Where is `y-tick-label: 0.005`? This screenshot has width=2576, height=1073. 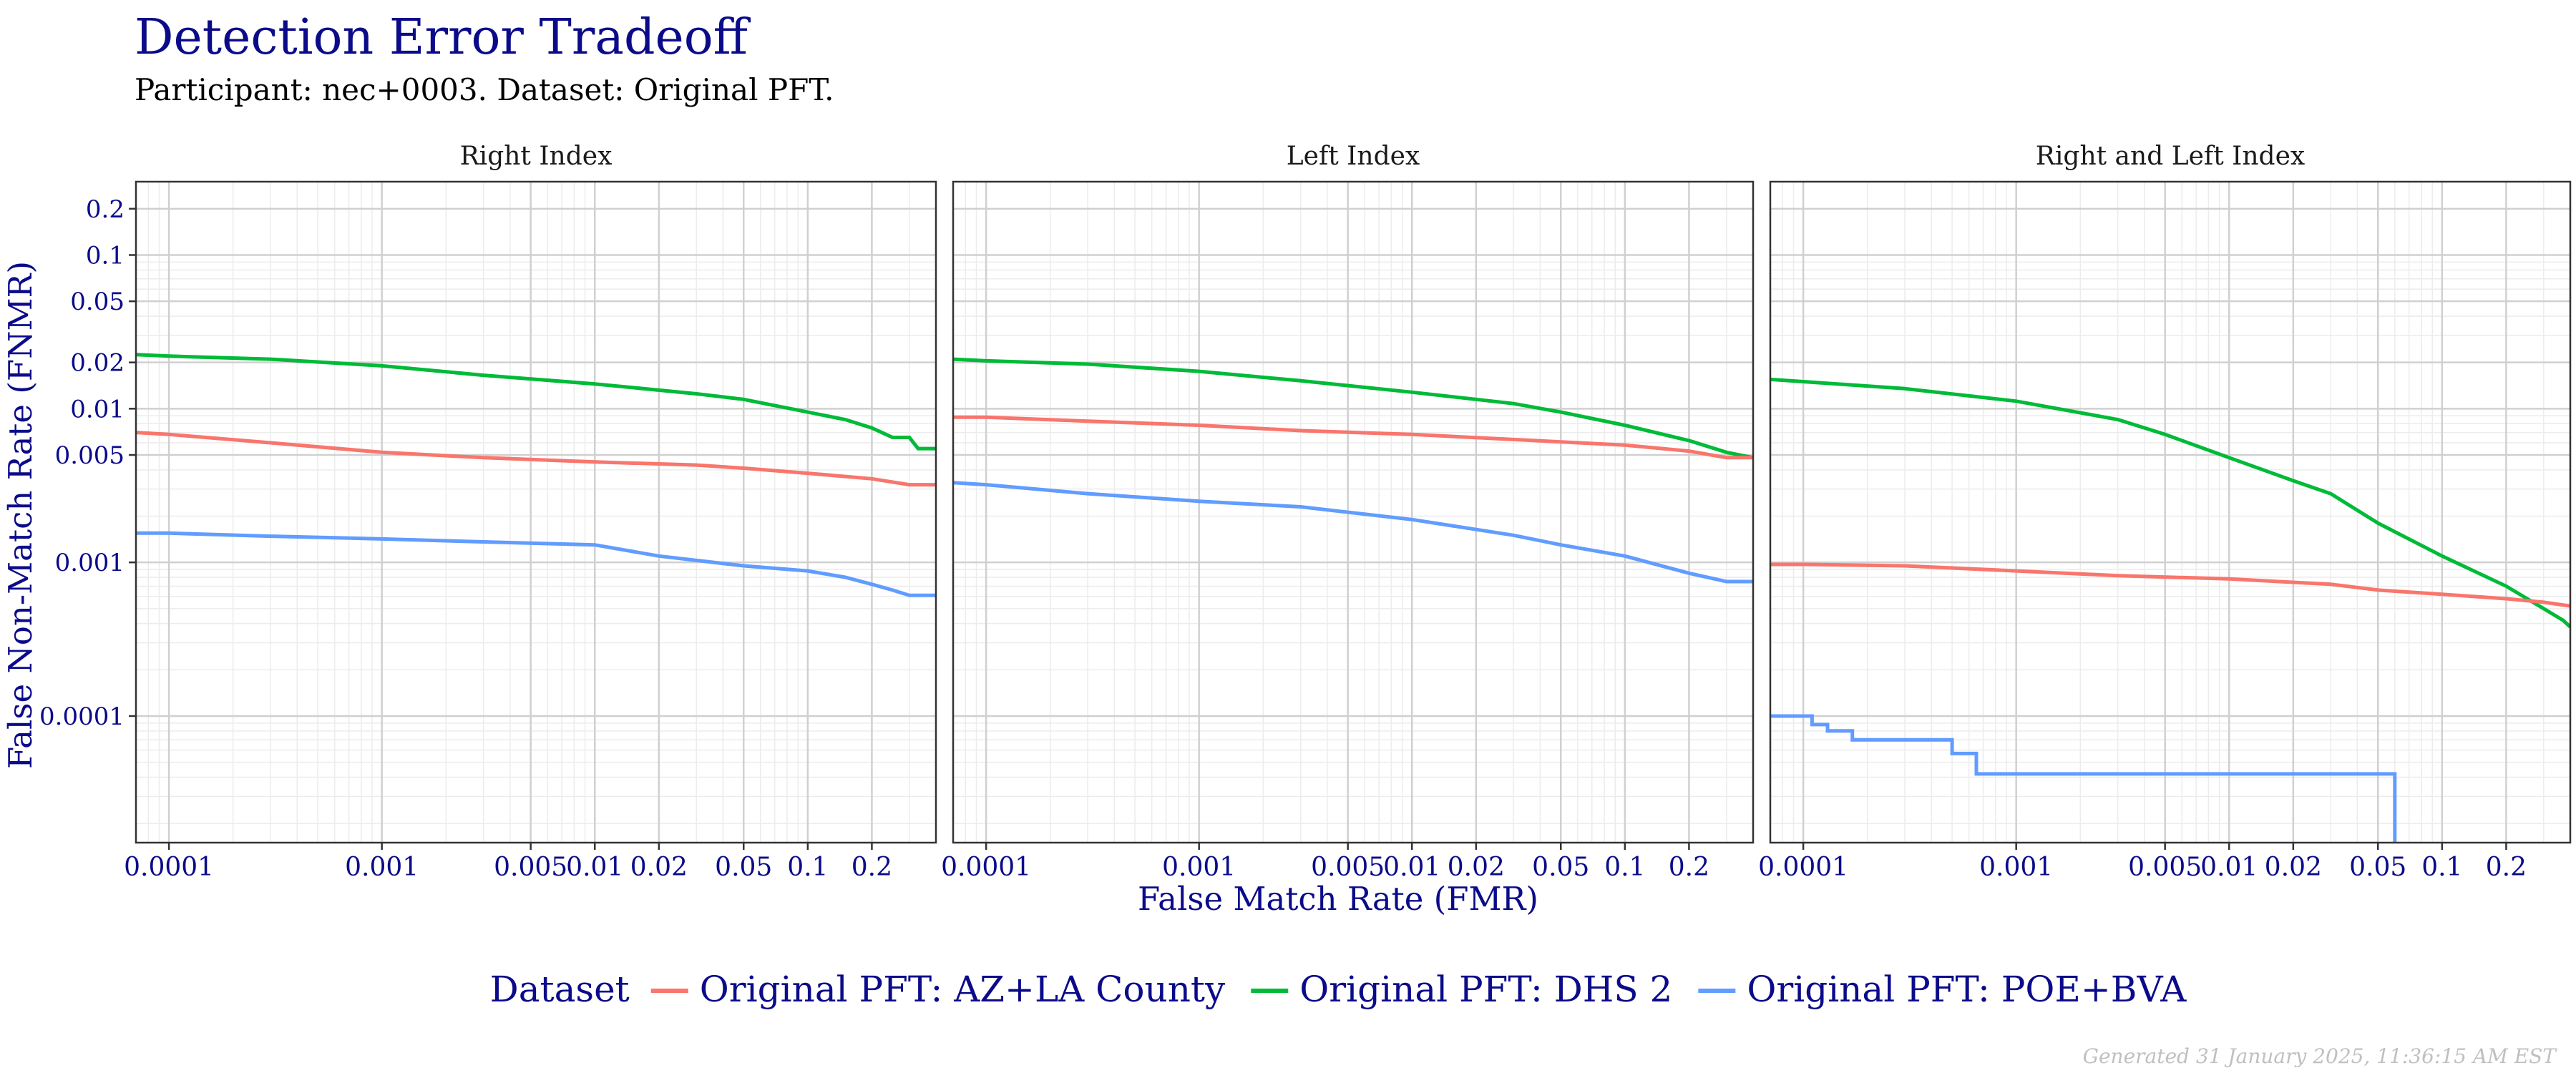 y-tick-label: 0.005 is located at coordinates (90, 456).